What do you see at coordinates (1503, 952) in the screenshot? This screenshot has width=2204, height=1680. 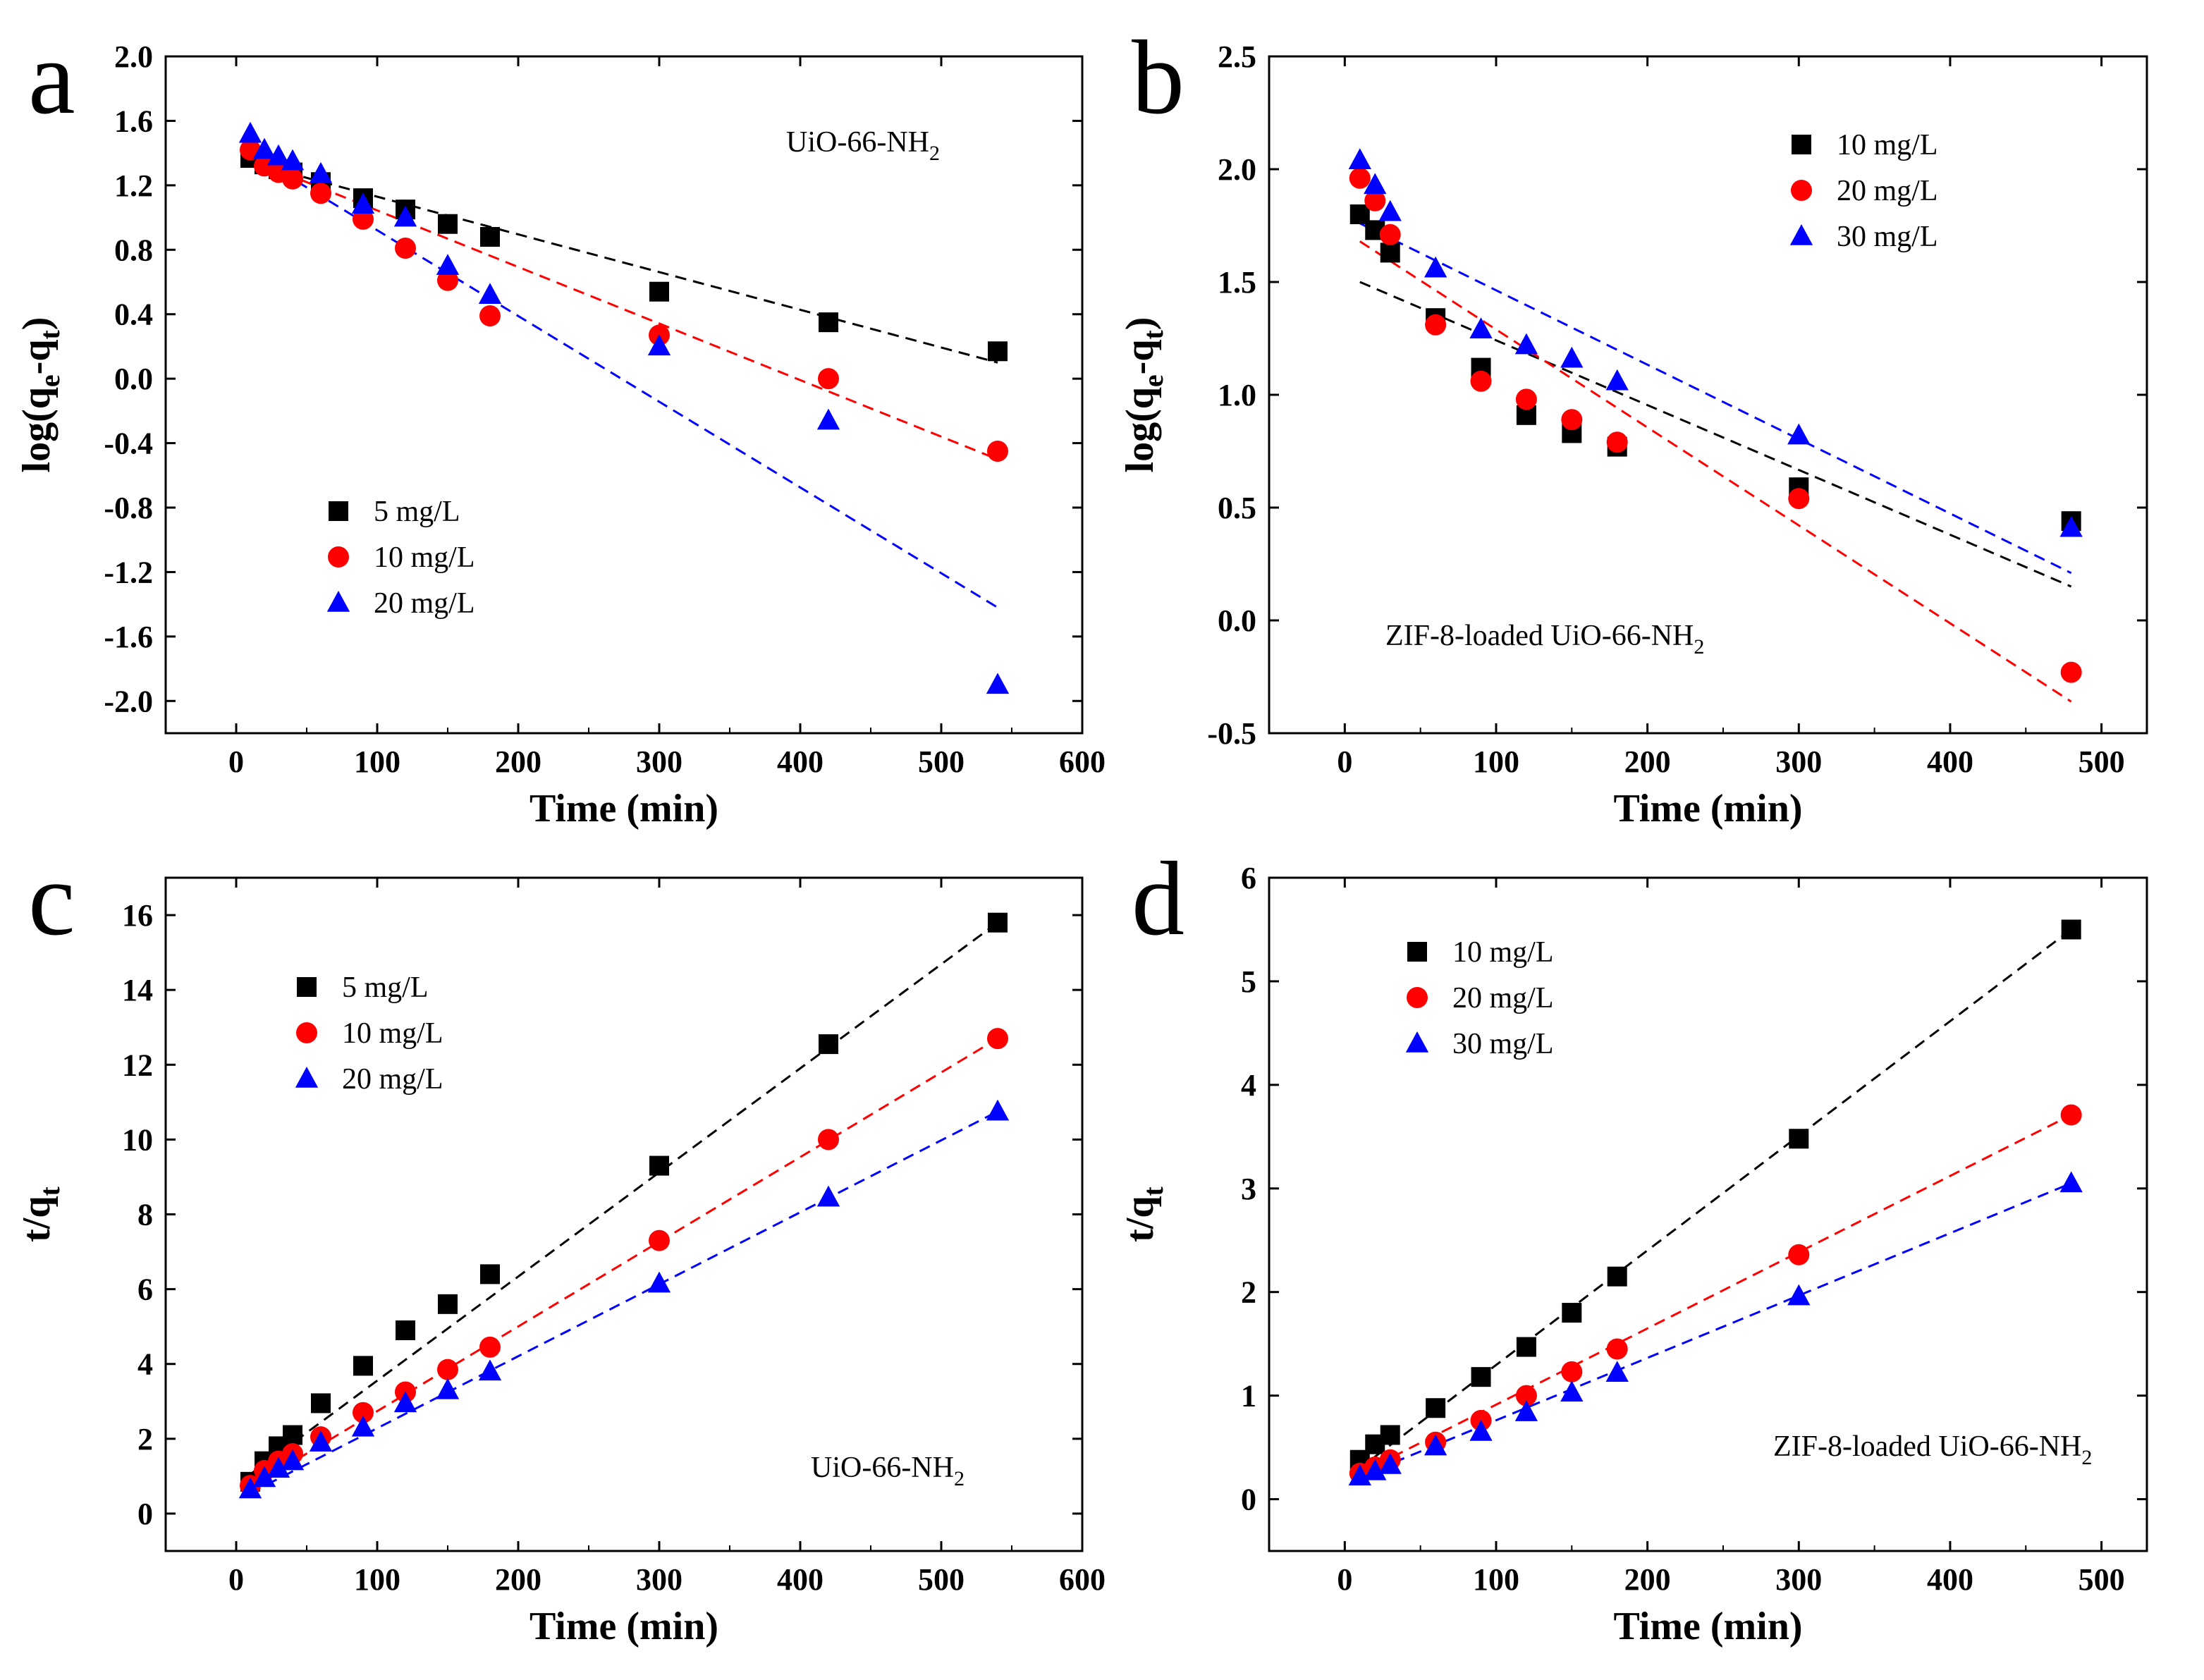 I see `legend-label: 10 mg/L` at bounding box center [1503, 952].